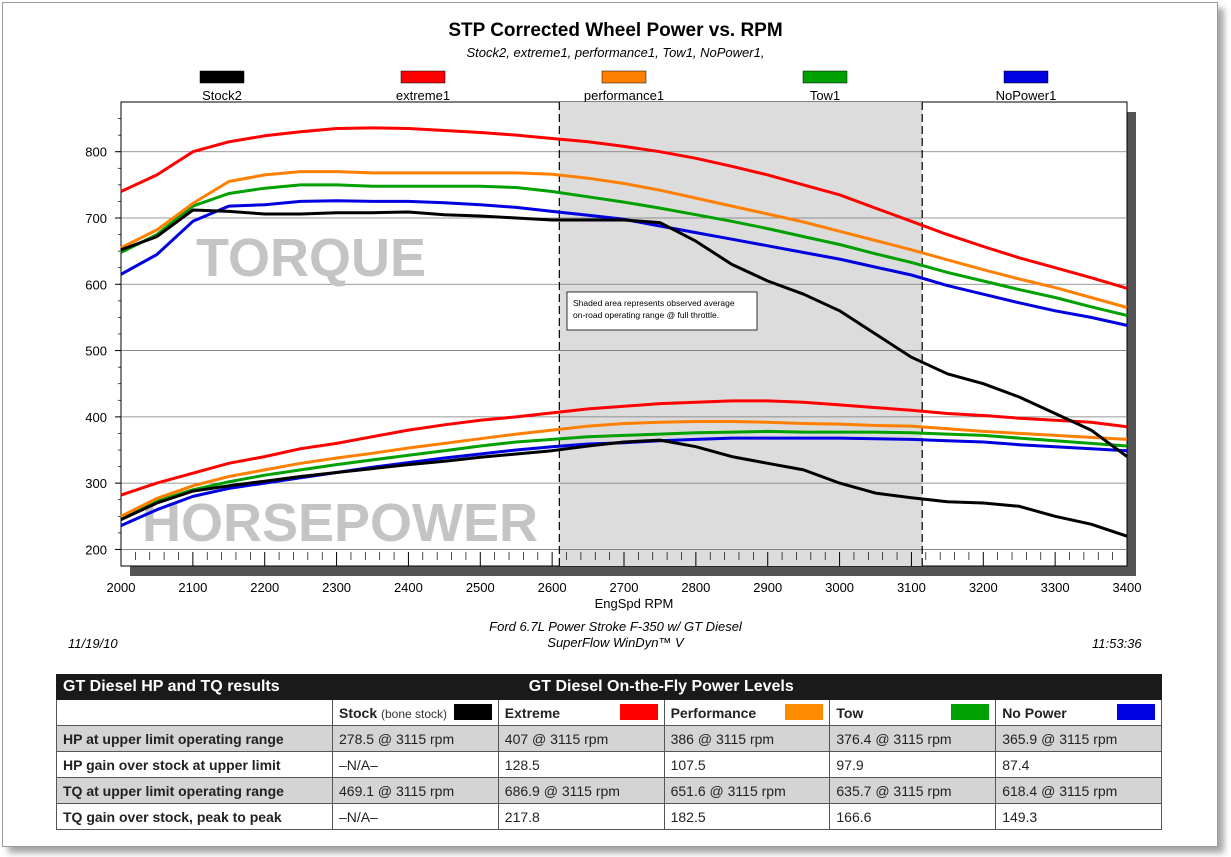  I want to click on x-tick-label: 2200, so click(264, 587).